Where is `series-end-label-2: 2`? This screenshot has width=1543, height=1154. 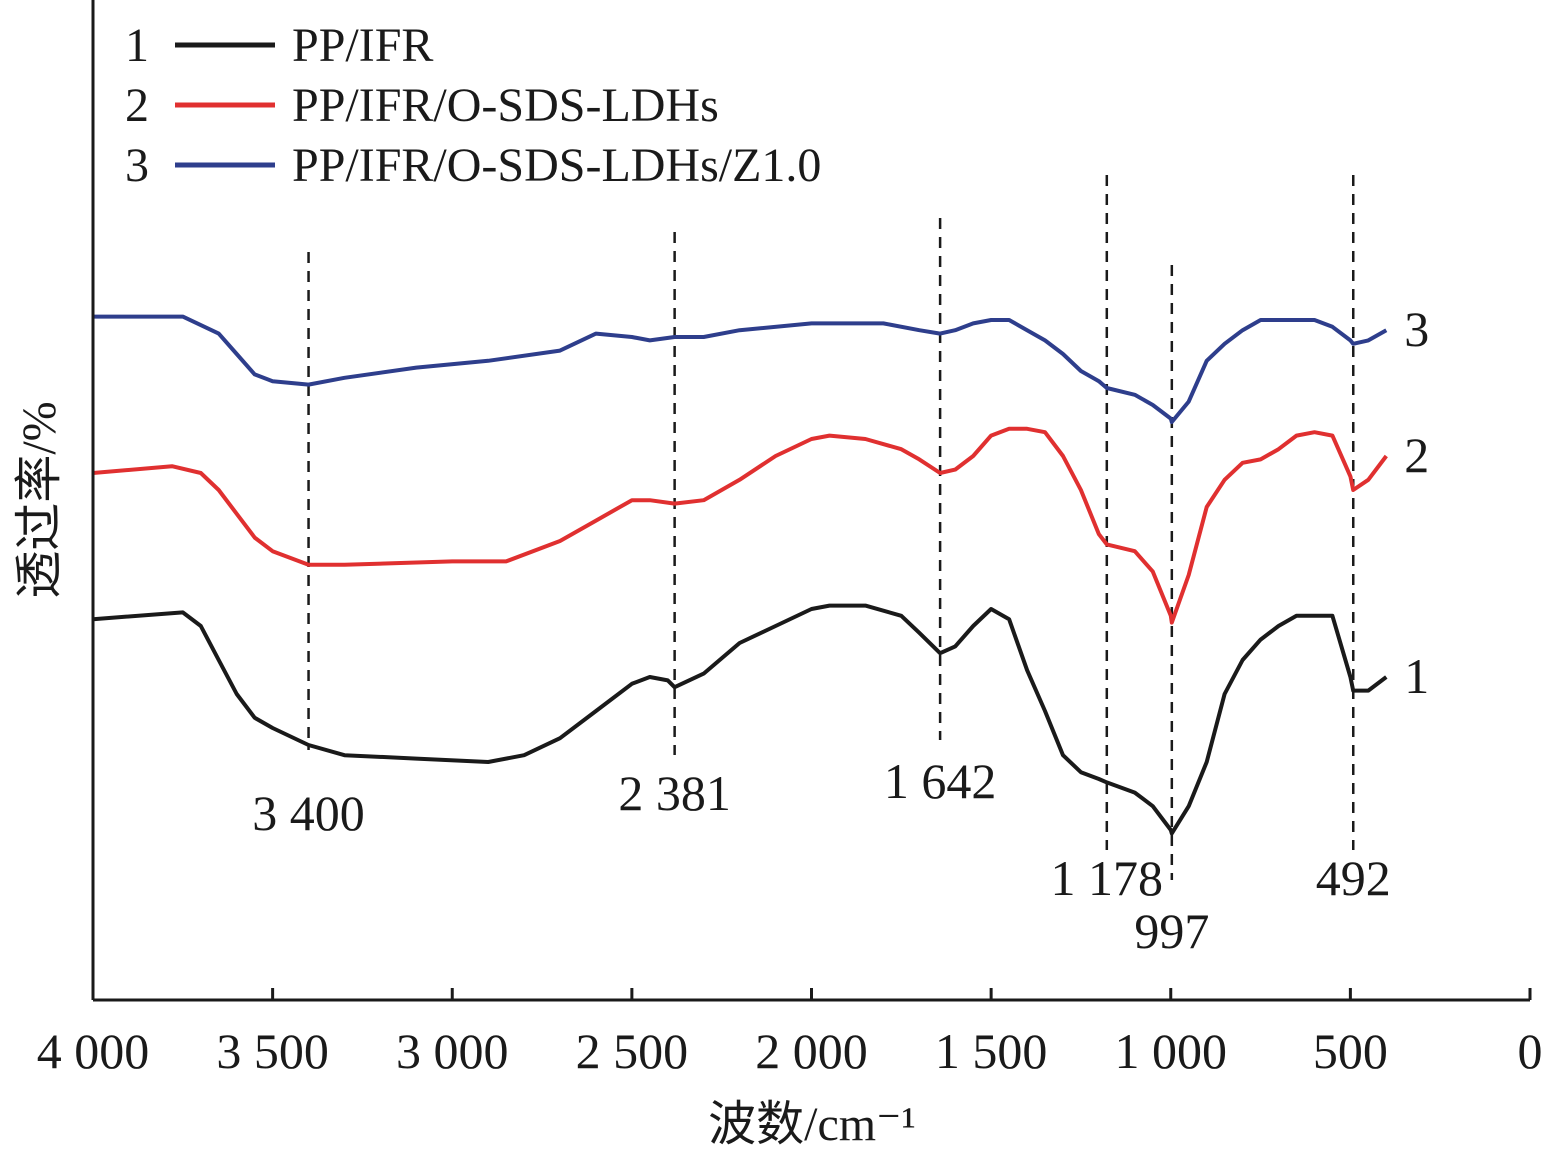
series-end-label-2: 2 is located at coordinates (1416, 455).